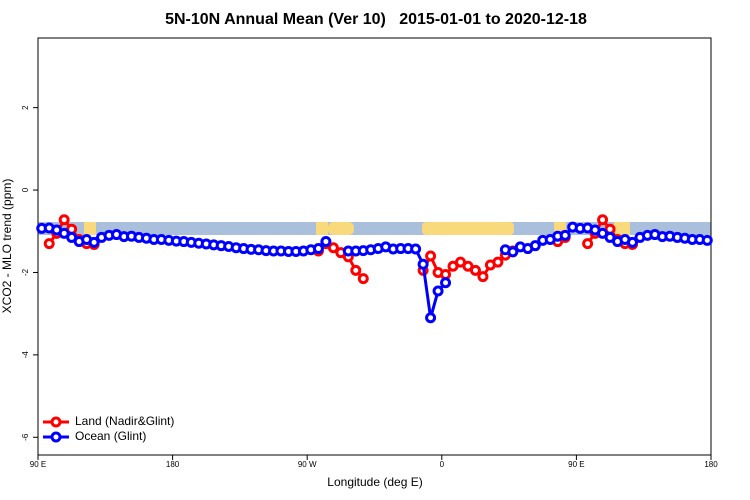 The height and width of the screenshot is (500, 750). Describe the element at coordinates (374, 482) in the screenshot. I see `x-axis-label: Longitude (deg E)` at that location.